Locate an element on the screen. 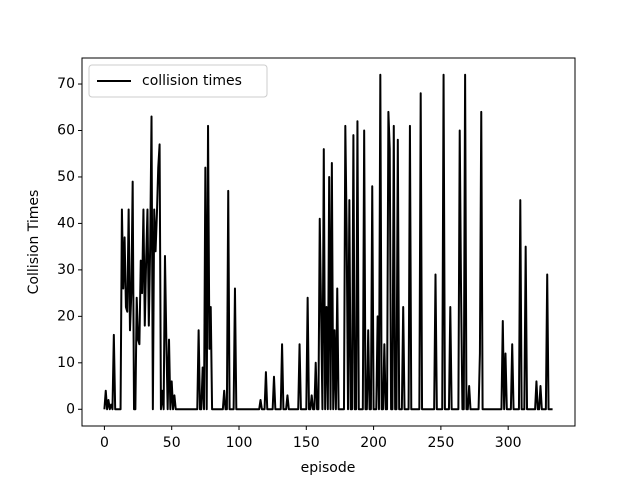 The image size is (640, 480). y-tick-label: 70 is located at coordinates (66, 84).